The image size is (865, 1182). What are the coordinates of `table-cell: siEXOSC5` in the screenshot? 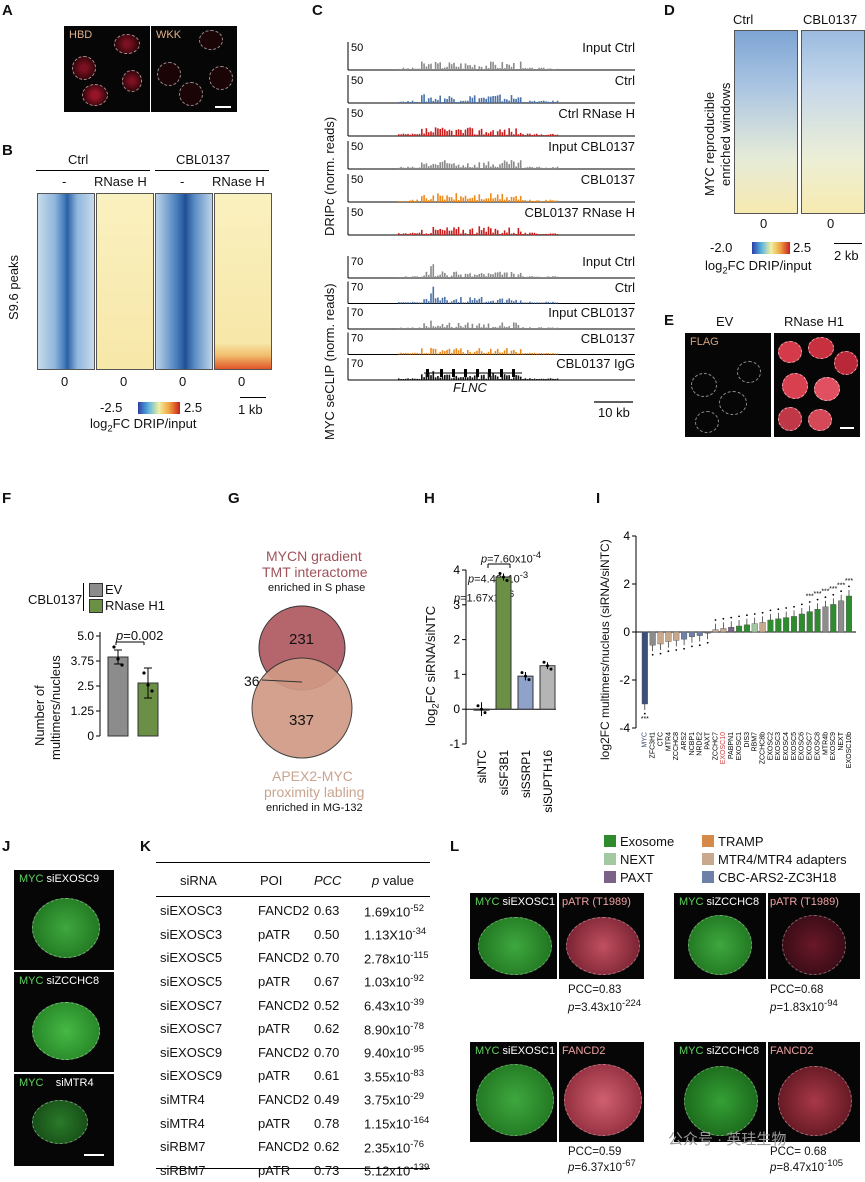 It's located at (191, 958).